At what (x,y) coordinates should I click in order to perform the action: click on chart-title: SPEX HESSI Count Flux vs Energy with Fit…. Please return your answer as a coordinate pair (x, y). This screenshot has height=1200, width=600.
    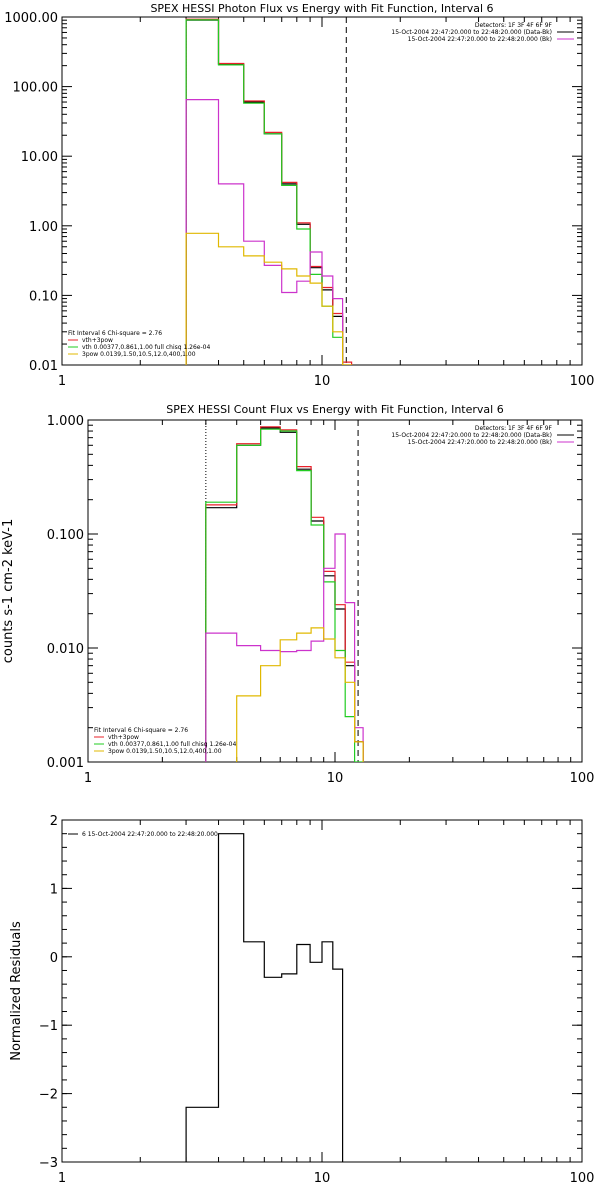
    Looking at the image, I should click on (334, 409).